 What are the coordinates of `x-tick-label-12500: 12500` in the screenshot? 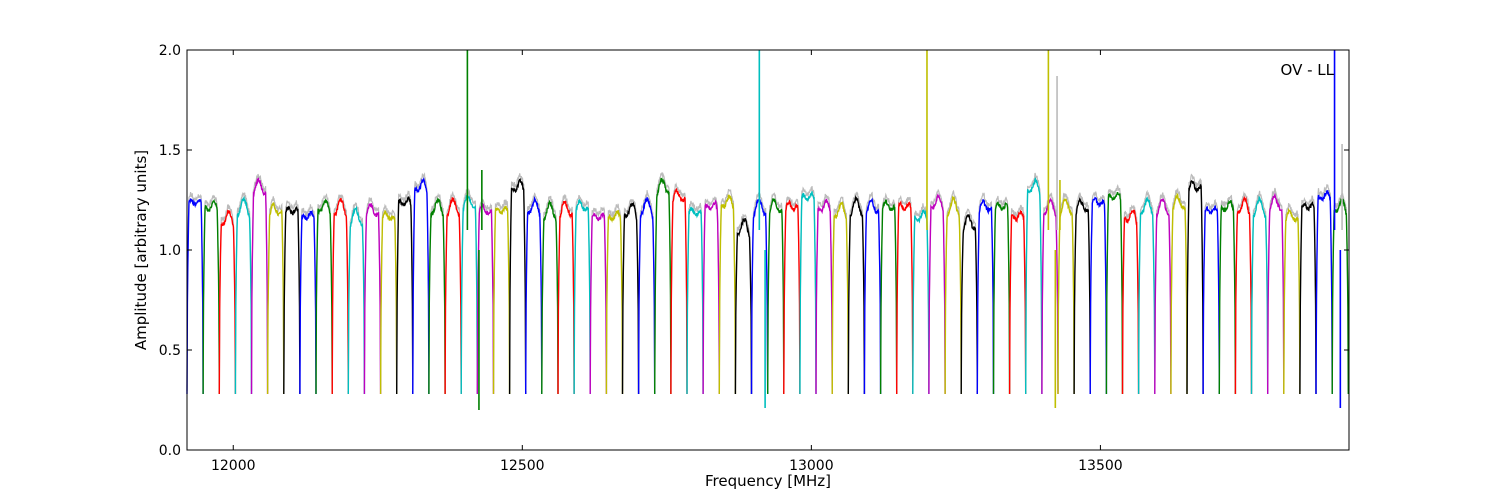 It's located at (522, 466).